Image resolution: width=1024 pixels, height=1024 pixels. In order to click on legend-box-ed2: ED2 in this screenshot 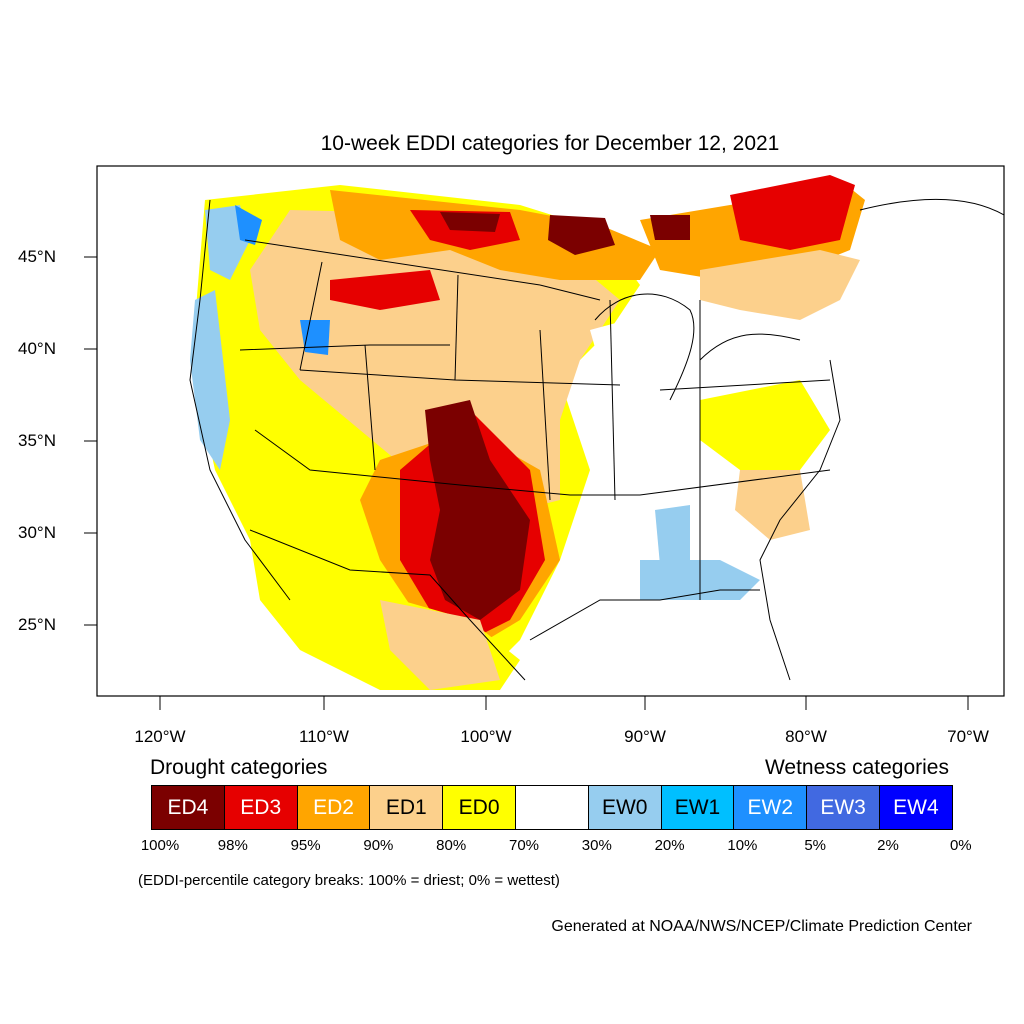, I will do `click(333, 807)`.